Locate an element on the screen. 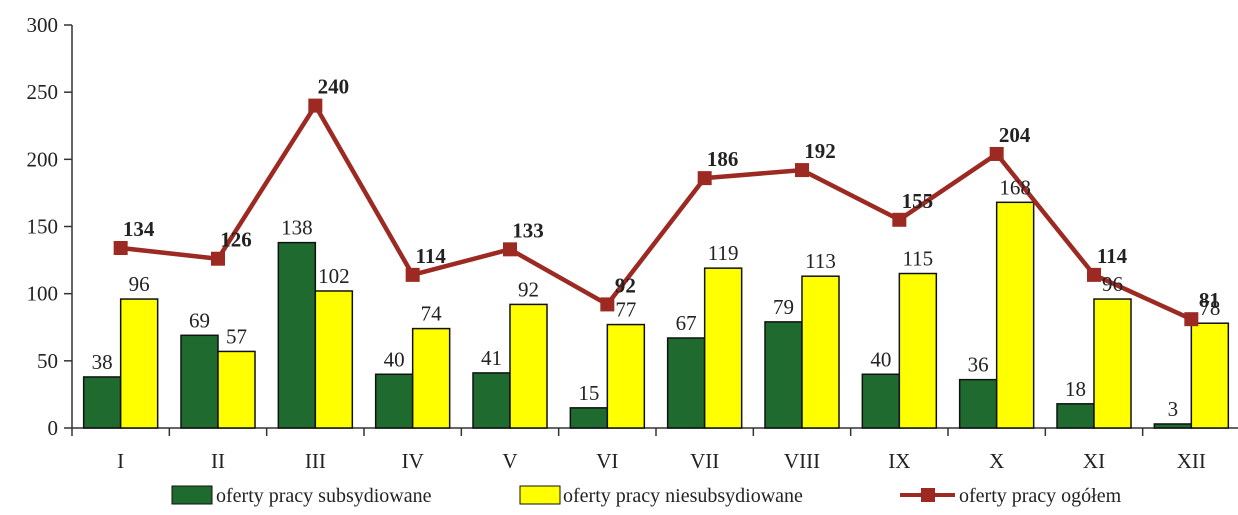 This screenshot has height=515, width=1238. data-label-unsubsidized: 102 is located at coordinates (334, 276).